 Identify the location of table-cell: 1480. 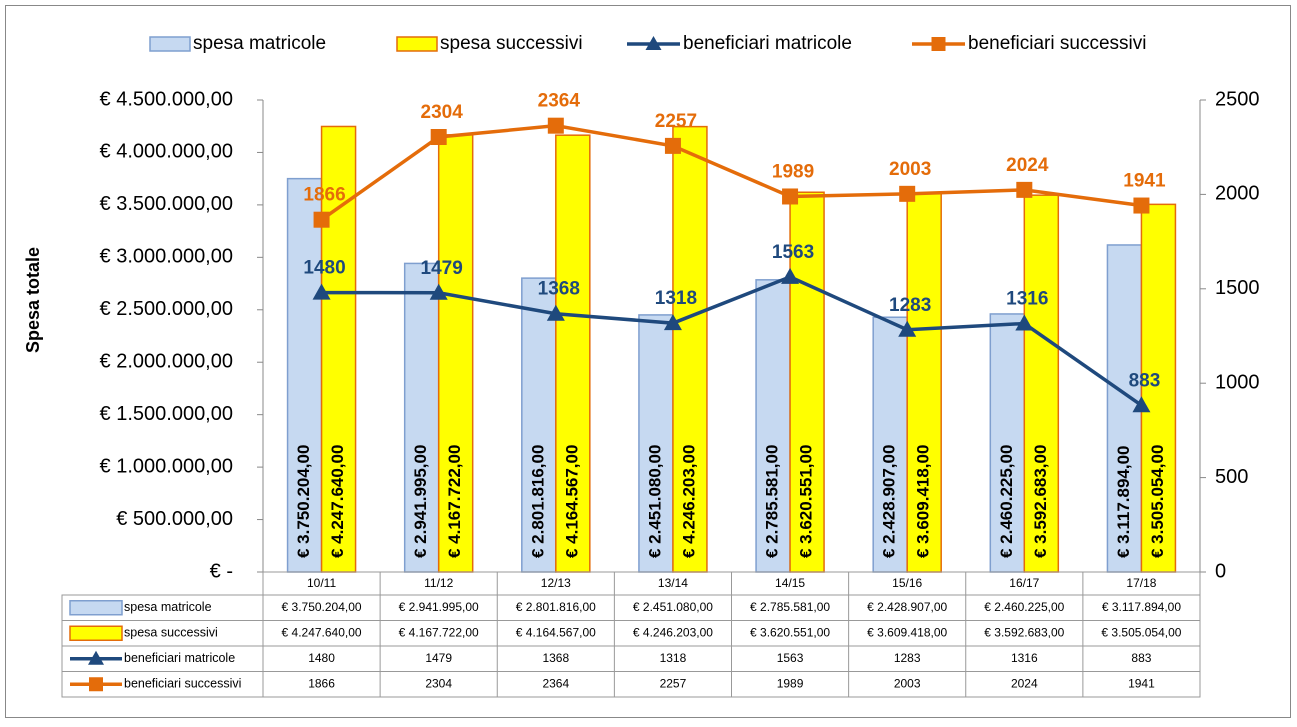
(321, 658).